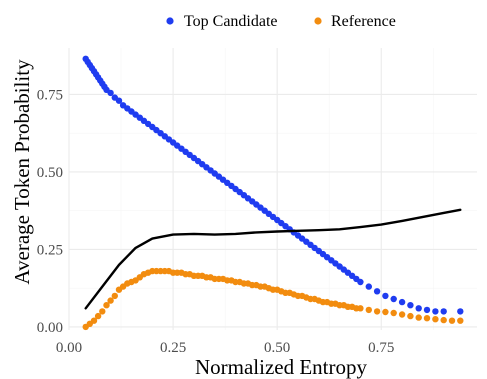  I want to click on y-tick-label: 0.00, so click(50, 328).